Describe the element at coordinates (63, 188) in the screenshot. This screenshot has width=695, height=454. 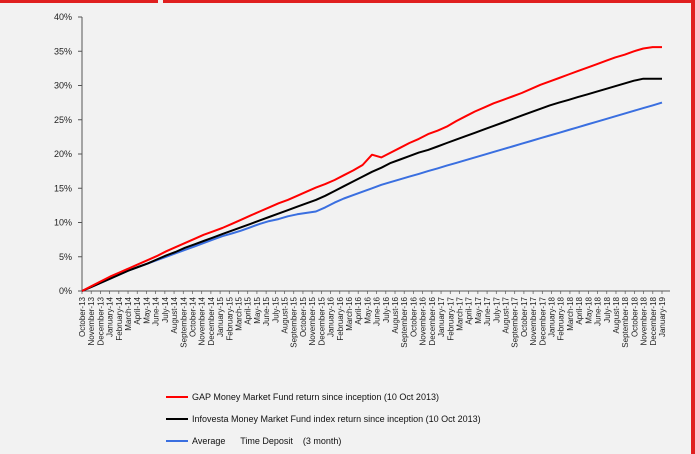
I see `y-tick-label: 15%` at that location.